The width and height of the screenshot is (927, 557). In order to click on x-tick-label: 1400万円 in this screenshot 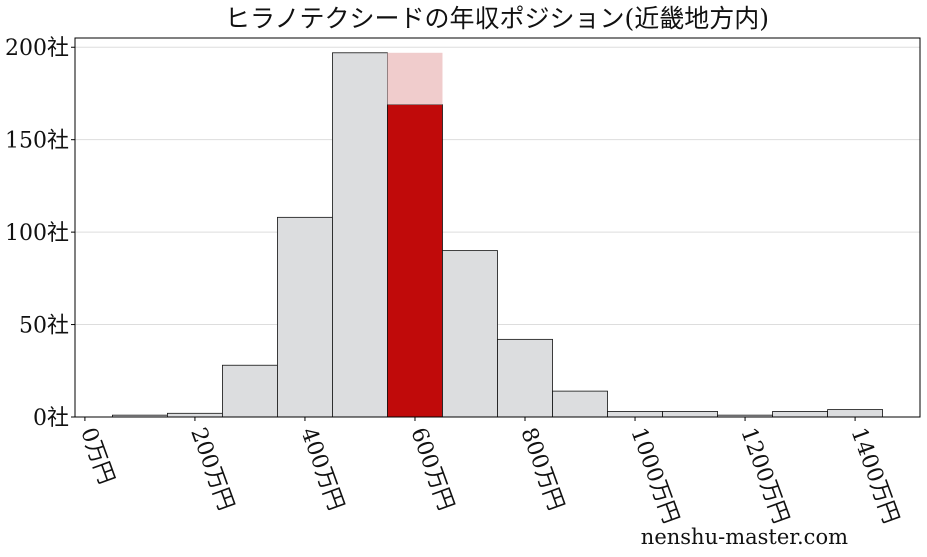, I will do `click(874, 476)`.